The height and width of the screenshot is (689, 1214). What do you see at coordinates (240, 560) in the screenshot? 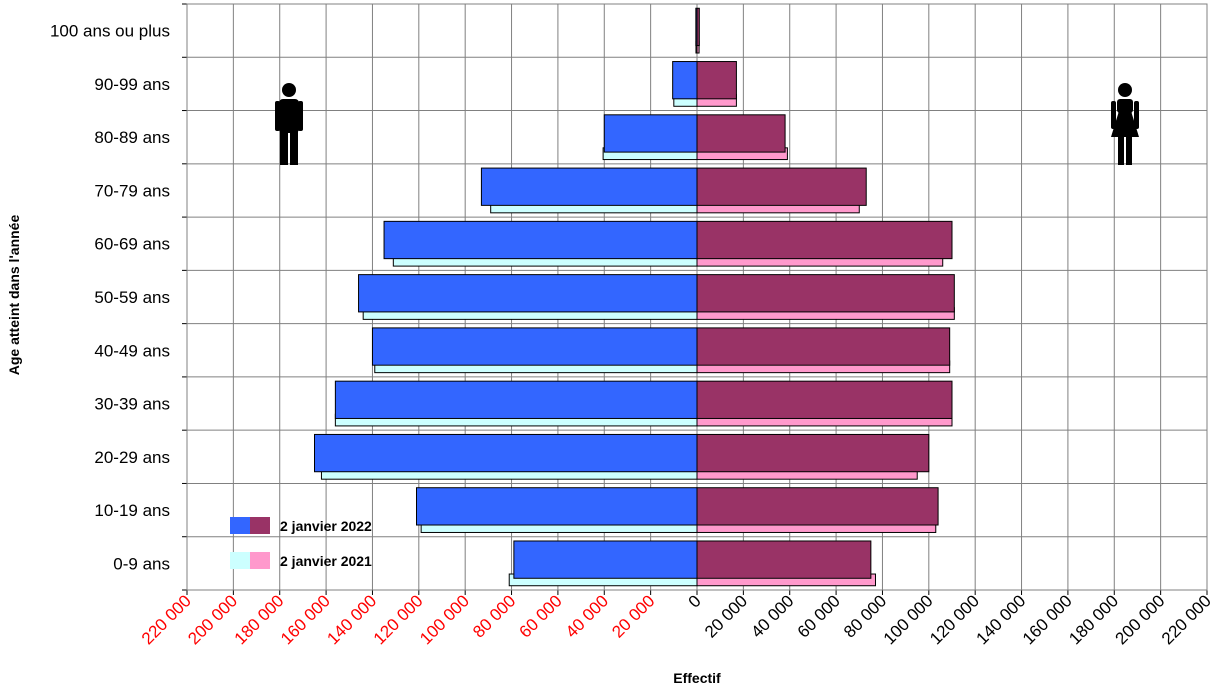
I see `legend-swatch-2021-hommes` at bounding box center [240, 560].